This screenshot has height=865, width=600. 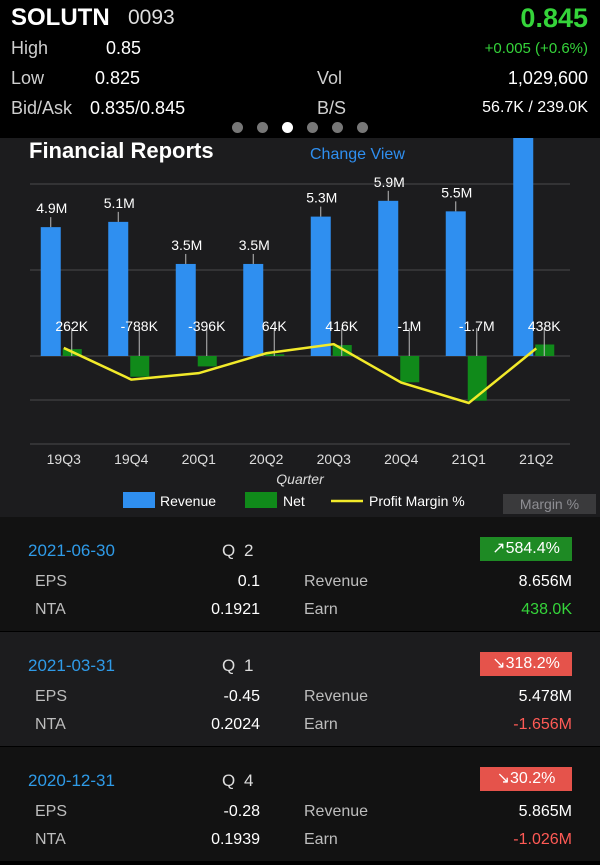 I want to click on quarter-value: 4, so click(x=249, y=780).